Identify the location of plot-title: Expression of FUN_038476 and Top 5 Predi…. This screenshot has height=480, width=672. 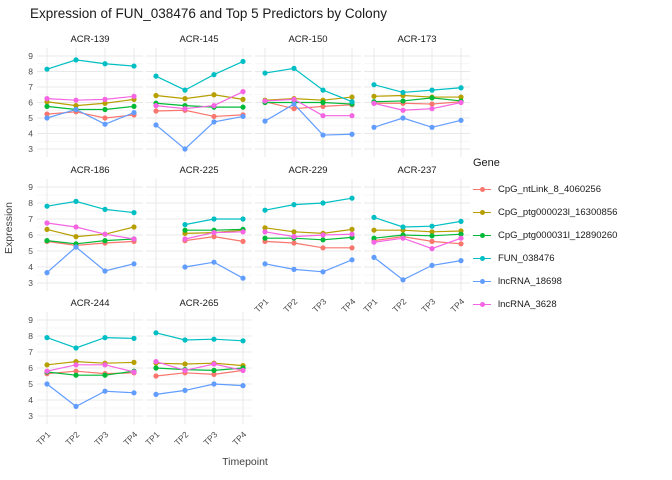
(208, 13).